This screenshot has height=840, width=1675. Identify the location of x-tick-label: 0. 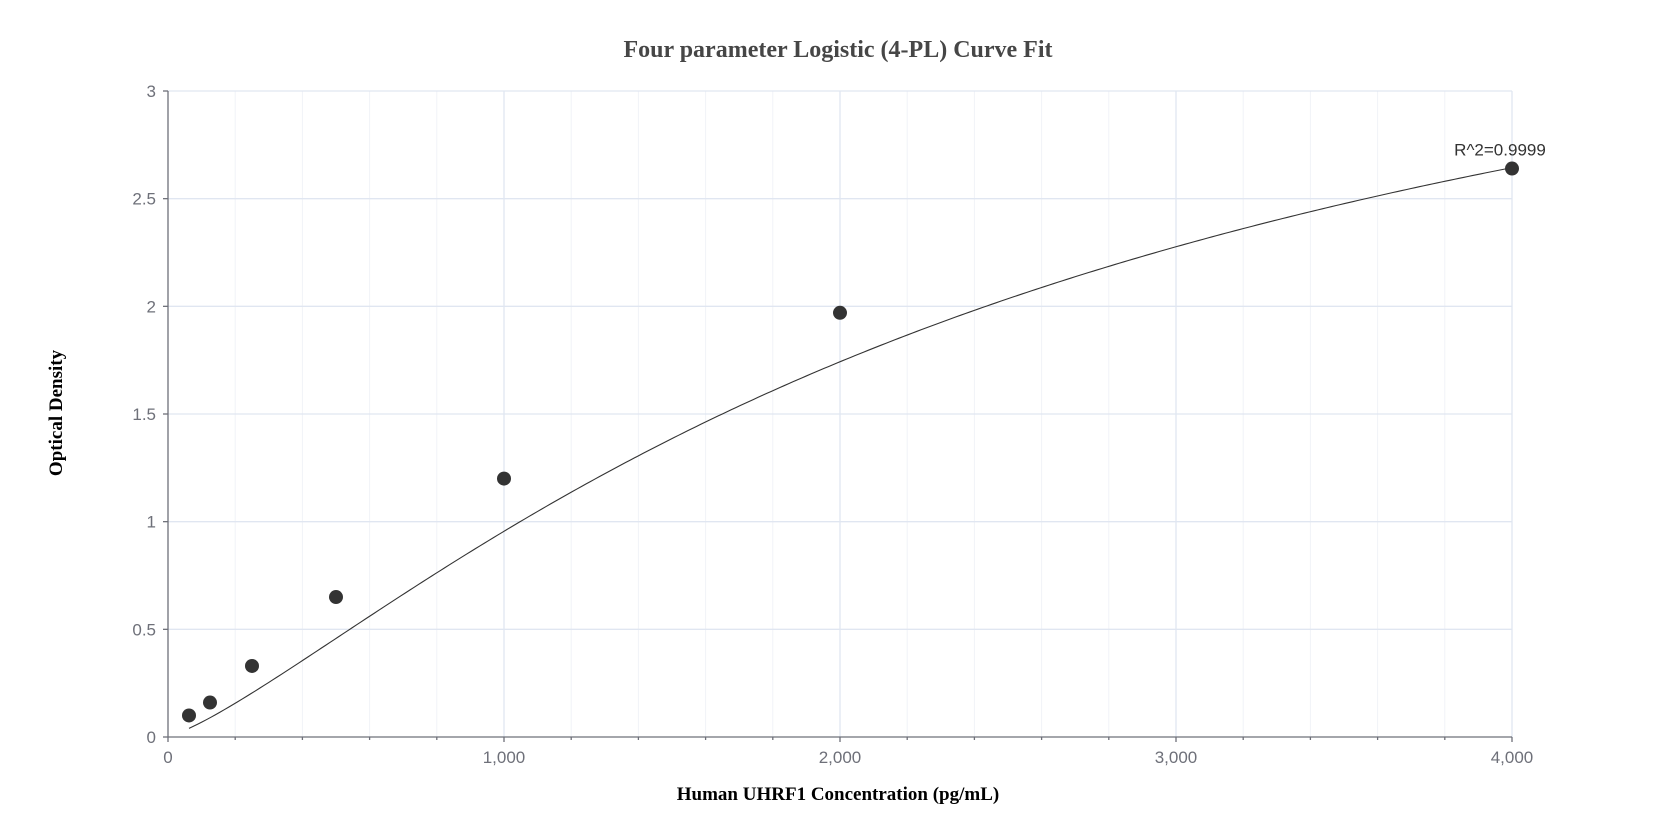
(167, 757).